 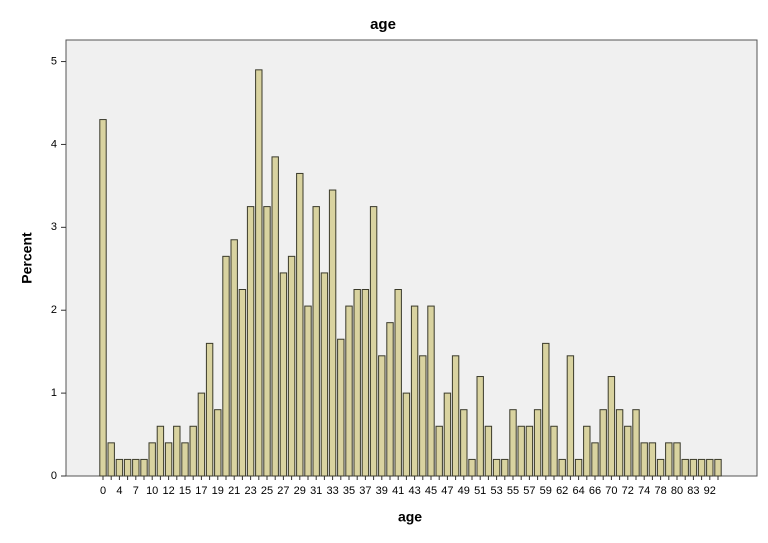 What do you see at coordinates (496, 491) in the screenshot?
I see `x-tick-label: 53` at bounding box center [496, 491].